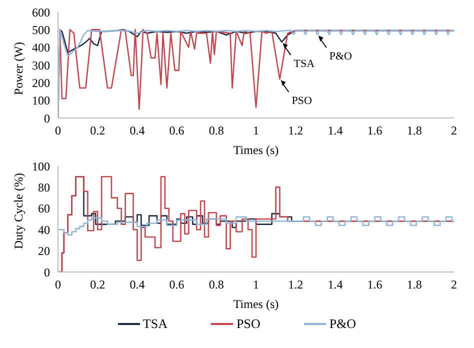 This screenshot has height=348, width=474. What do you see at coordinates (18, 68) in the screenshot?
I see `y-axis-title: Power (W)` at bounding box center [18, 68].